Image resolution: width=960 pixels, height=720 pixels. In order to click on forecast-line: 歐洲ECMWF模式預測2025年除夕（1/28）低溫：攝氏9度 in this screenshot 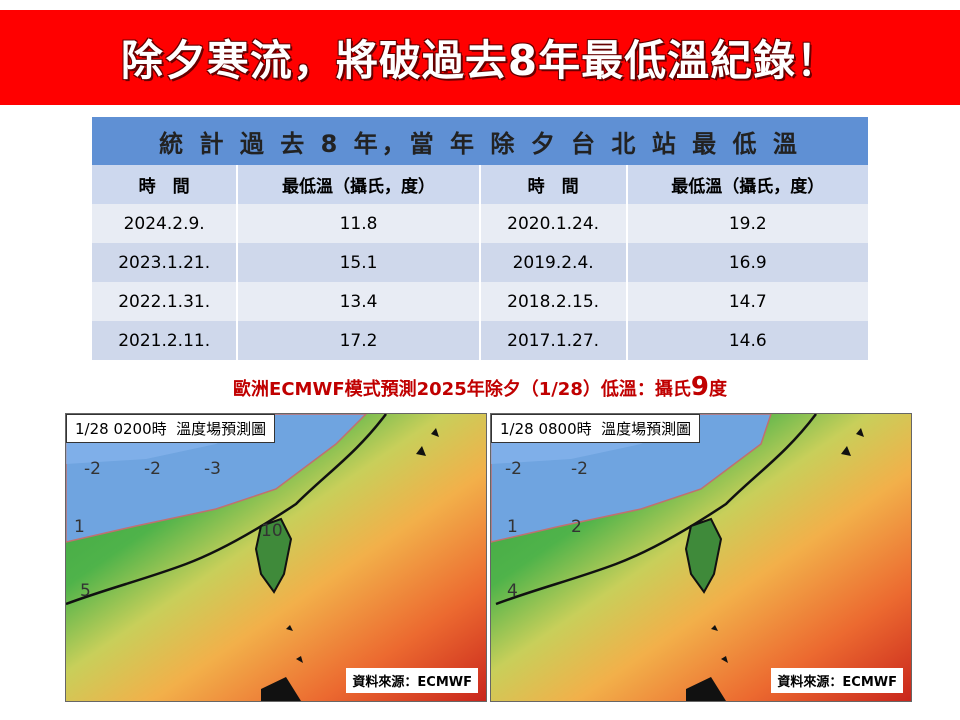, I will do `click(480, 387)`.